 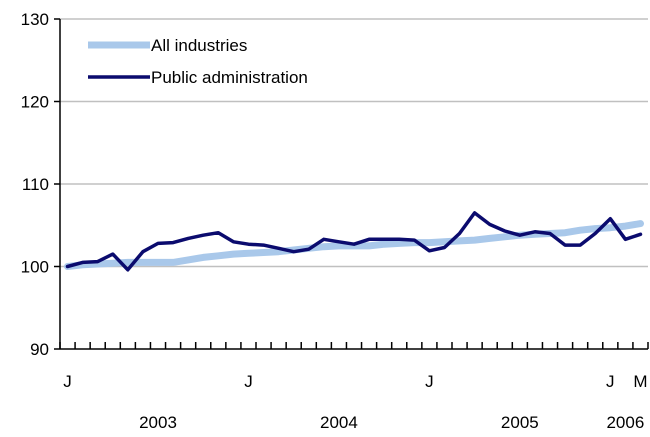 What do you see at coordinates (35, 267) in the screenshot?
I see `y-tick-label-100: 100` at bounding box center [35, 267].